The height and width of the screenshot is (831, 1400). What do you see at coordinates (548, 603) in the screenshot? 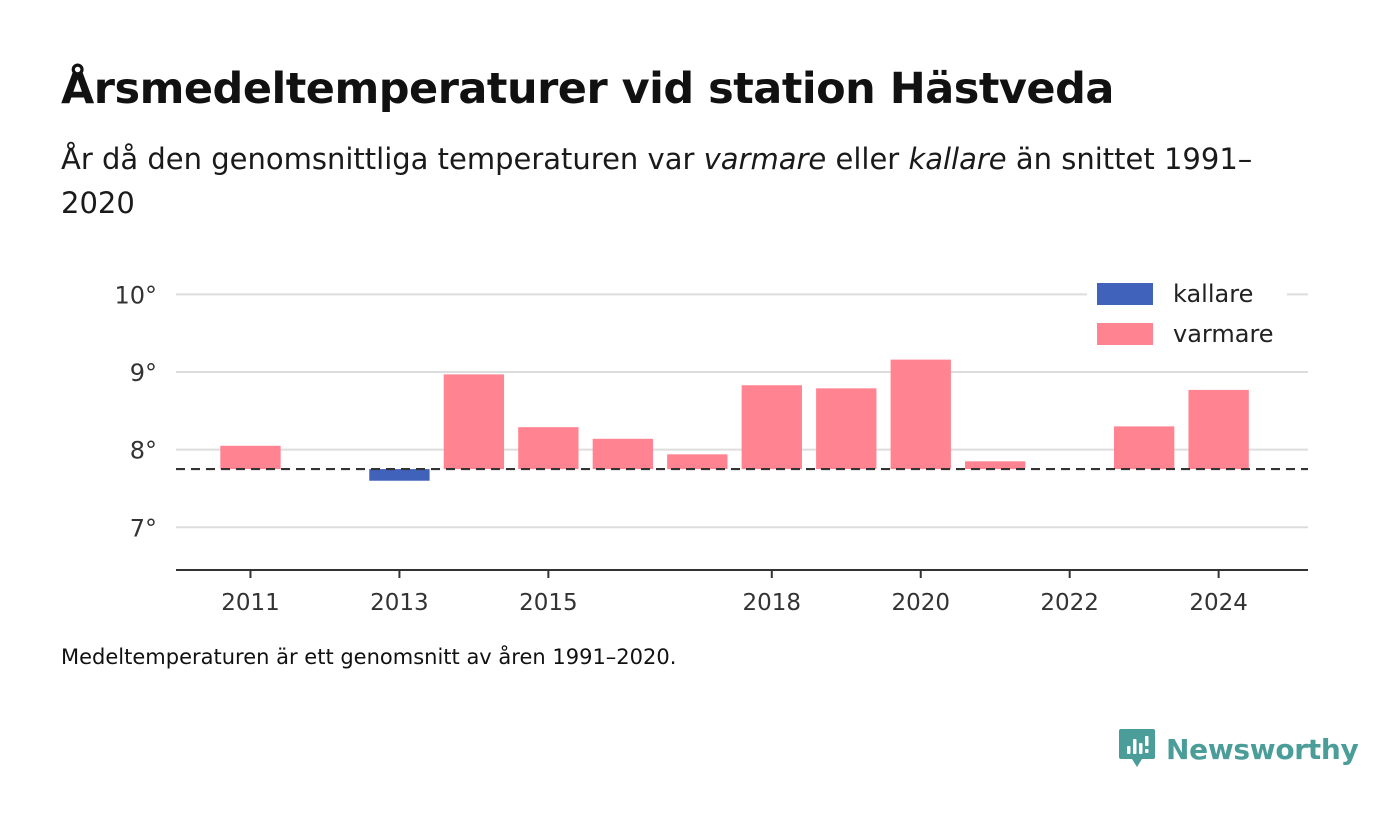
I see `x-tick-label: 2015` at bounding box center [548, 603].